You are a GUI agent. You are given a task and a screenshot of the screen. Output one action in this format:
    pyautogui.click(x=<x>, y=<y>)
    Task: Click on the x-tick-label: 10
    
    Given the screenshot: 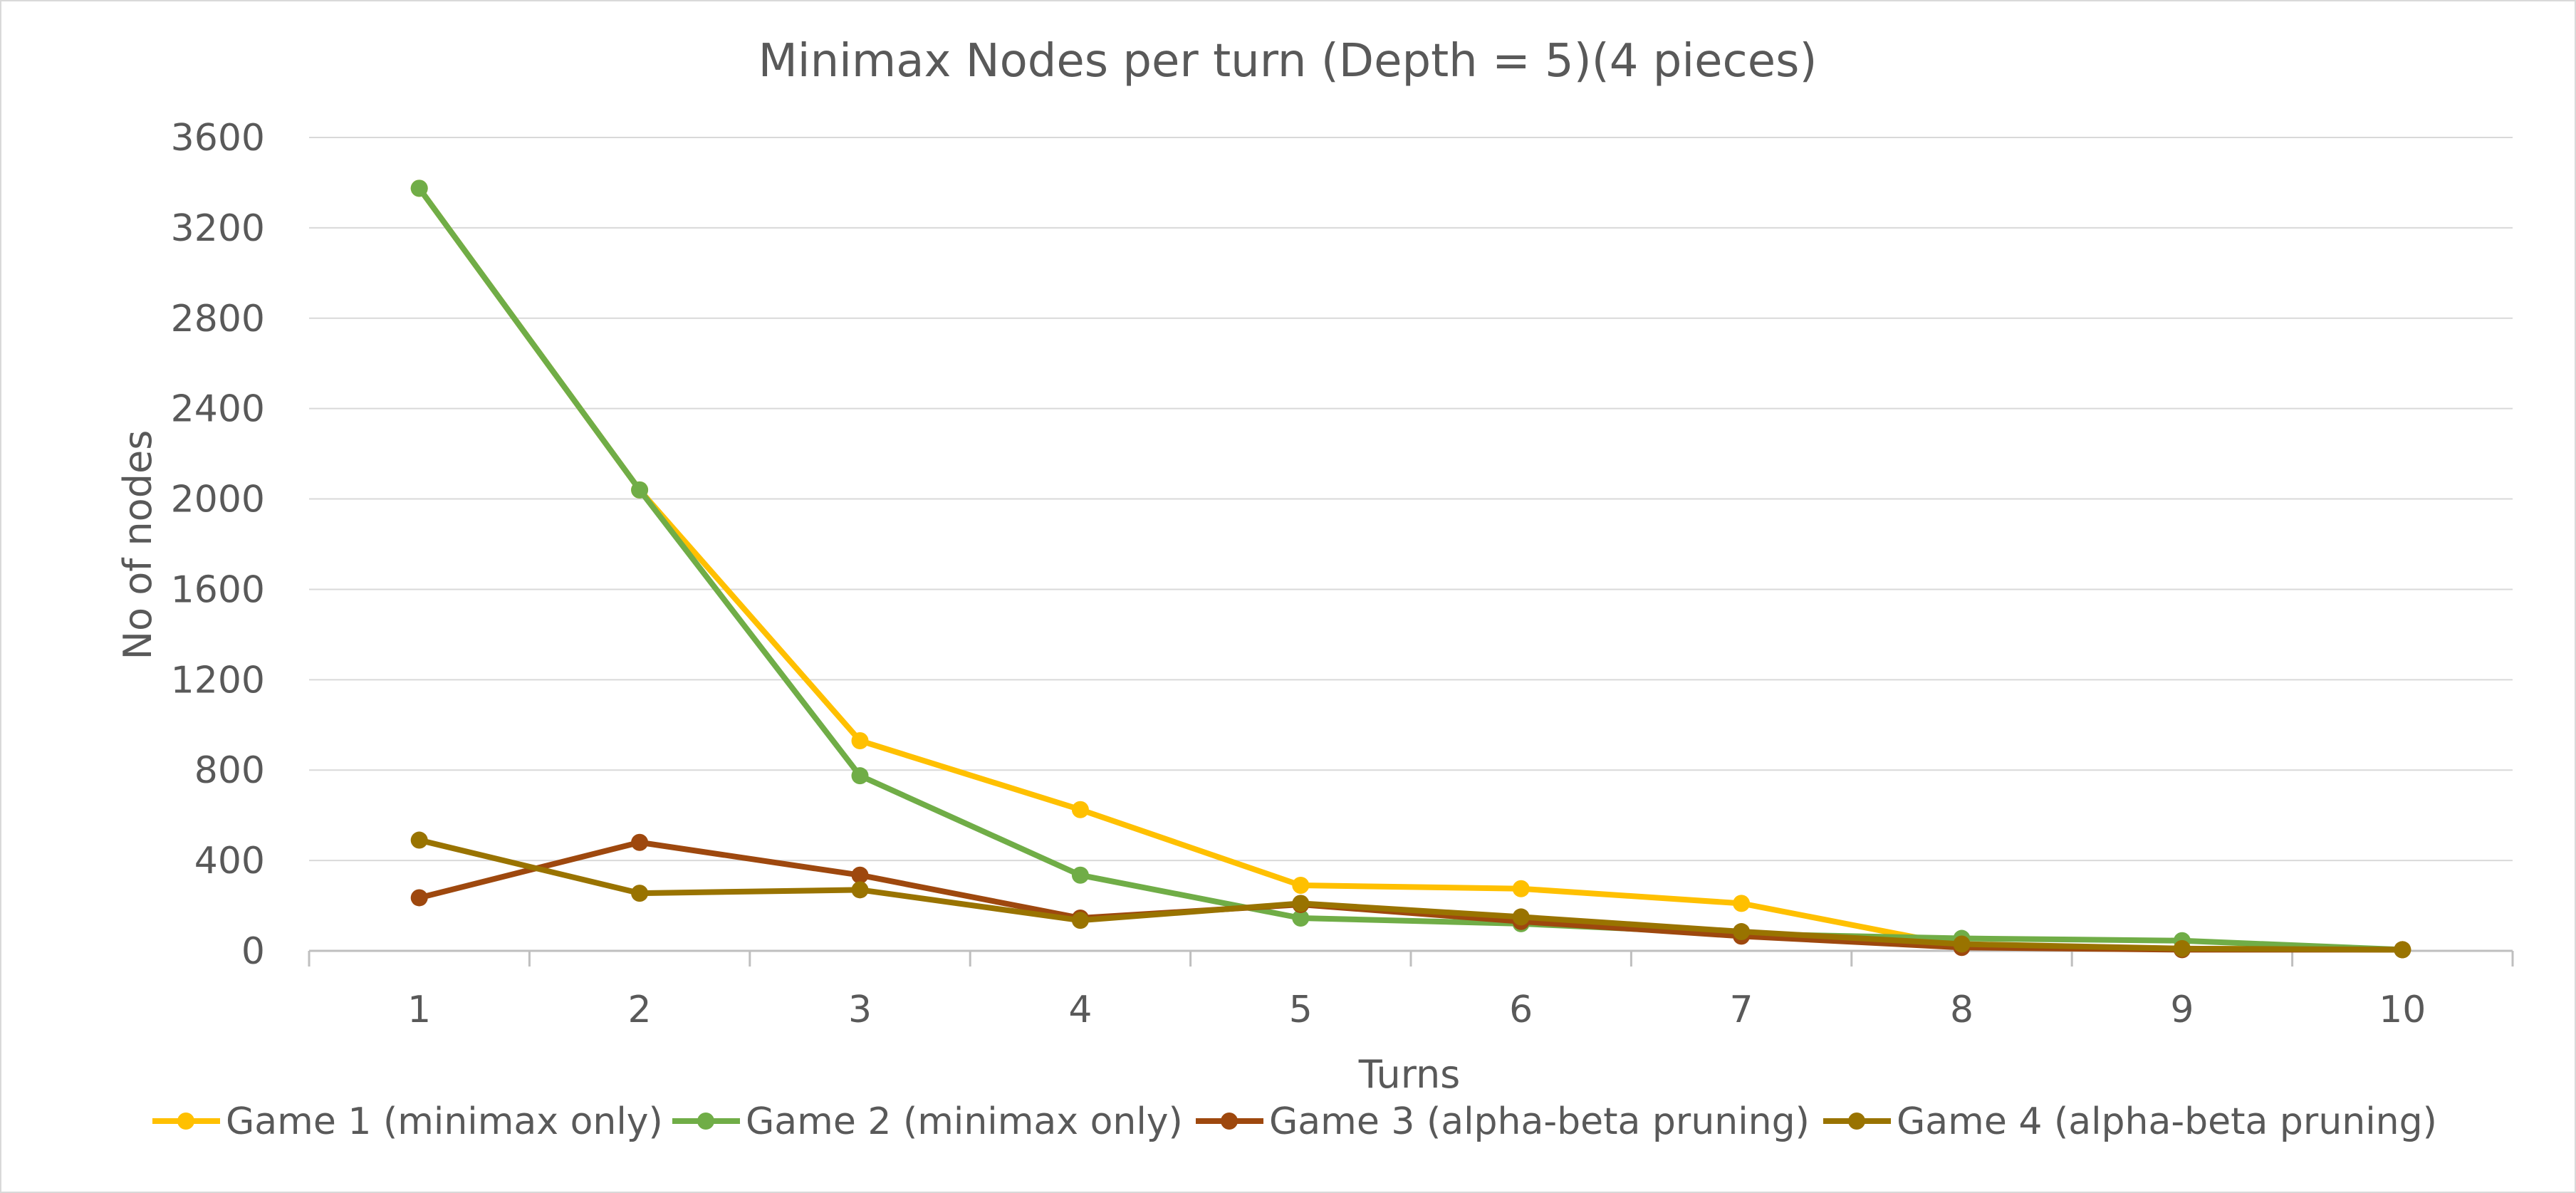 What is the action you would take?
    pyautogui.click(x=2402, y=1010)
    